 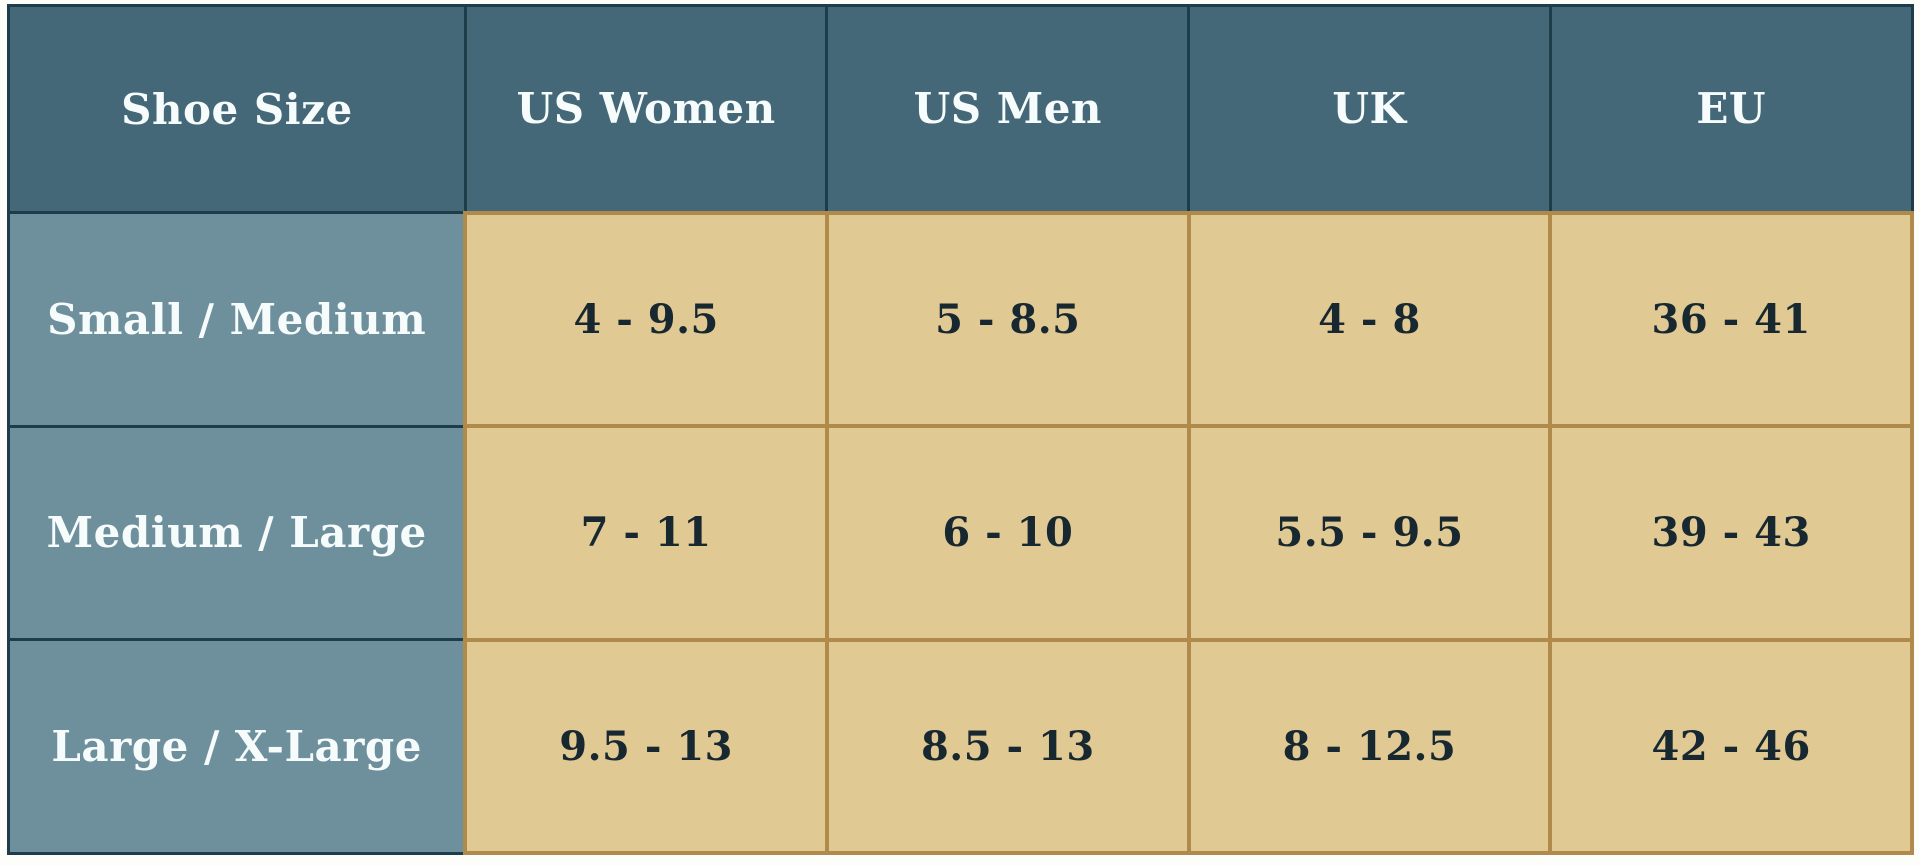 I want to click on table-cell: 39 - 43, so click(x=1731, y=533).